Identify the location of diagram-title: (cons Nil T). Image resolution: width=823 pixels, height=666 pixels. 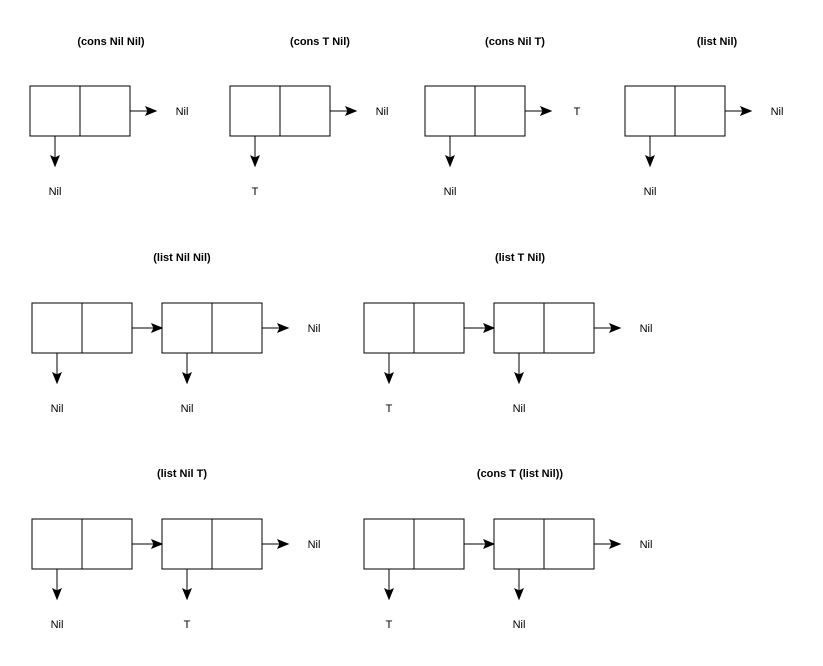
(515, 42).